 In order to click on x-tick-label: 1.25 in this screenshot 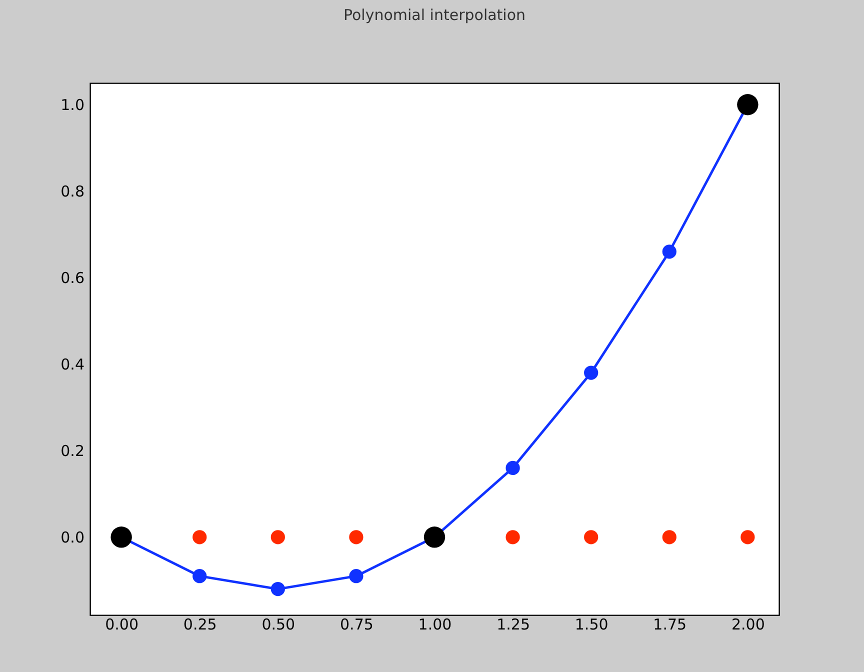, I will do `click(513, 625)`.